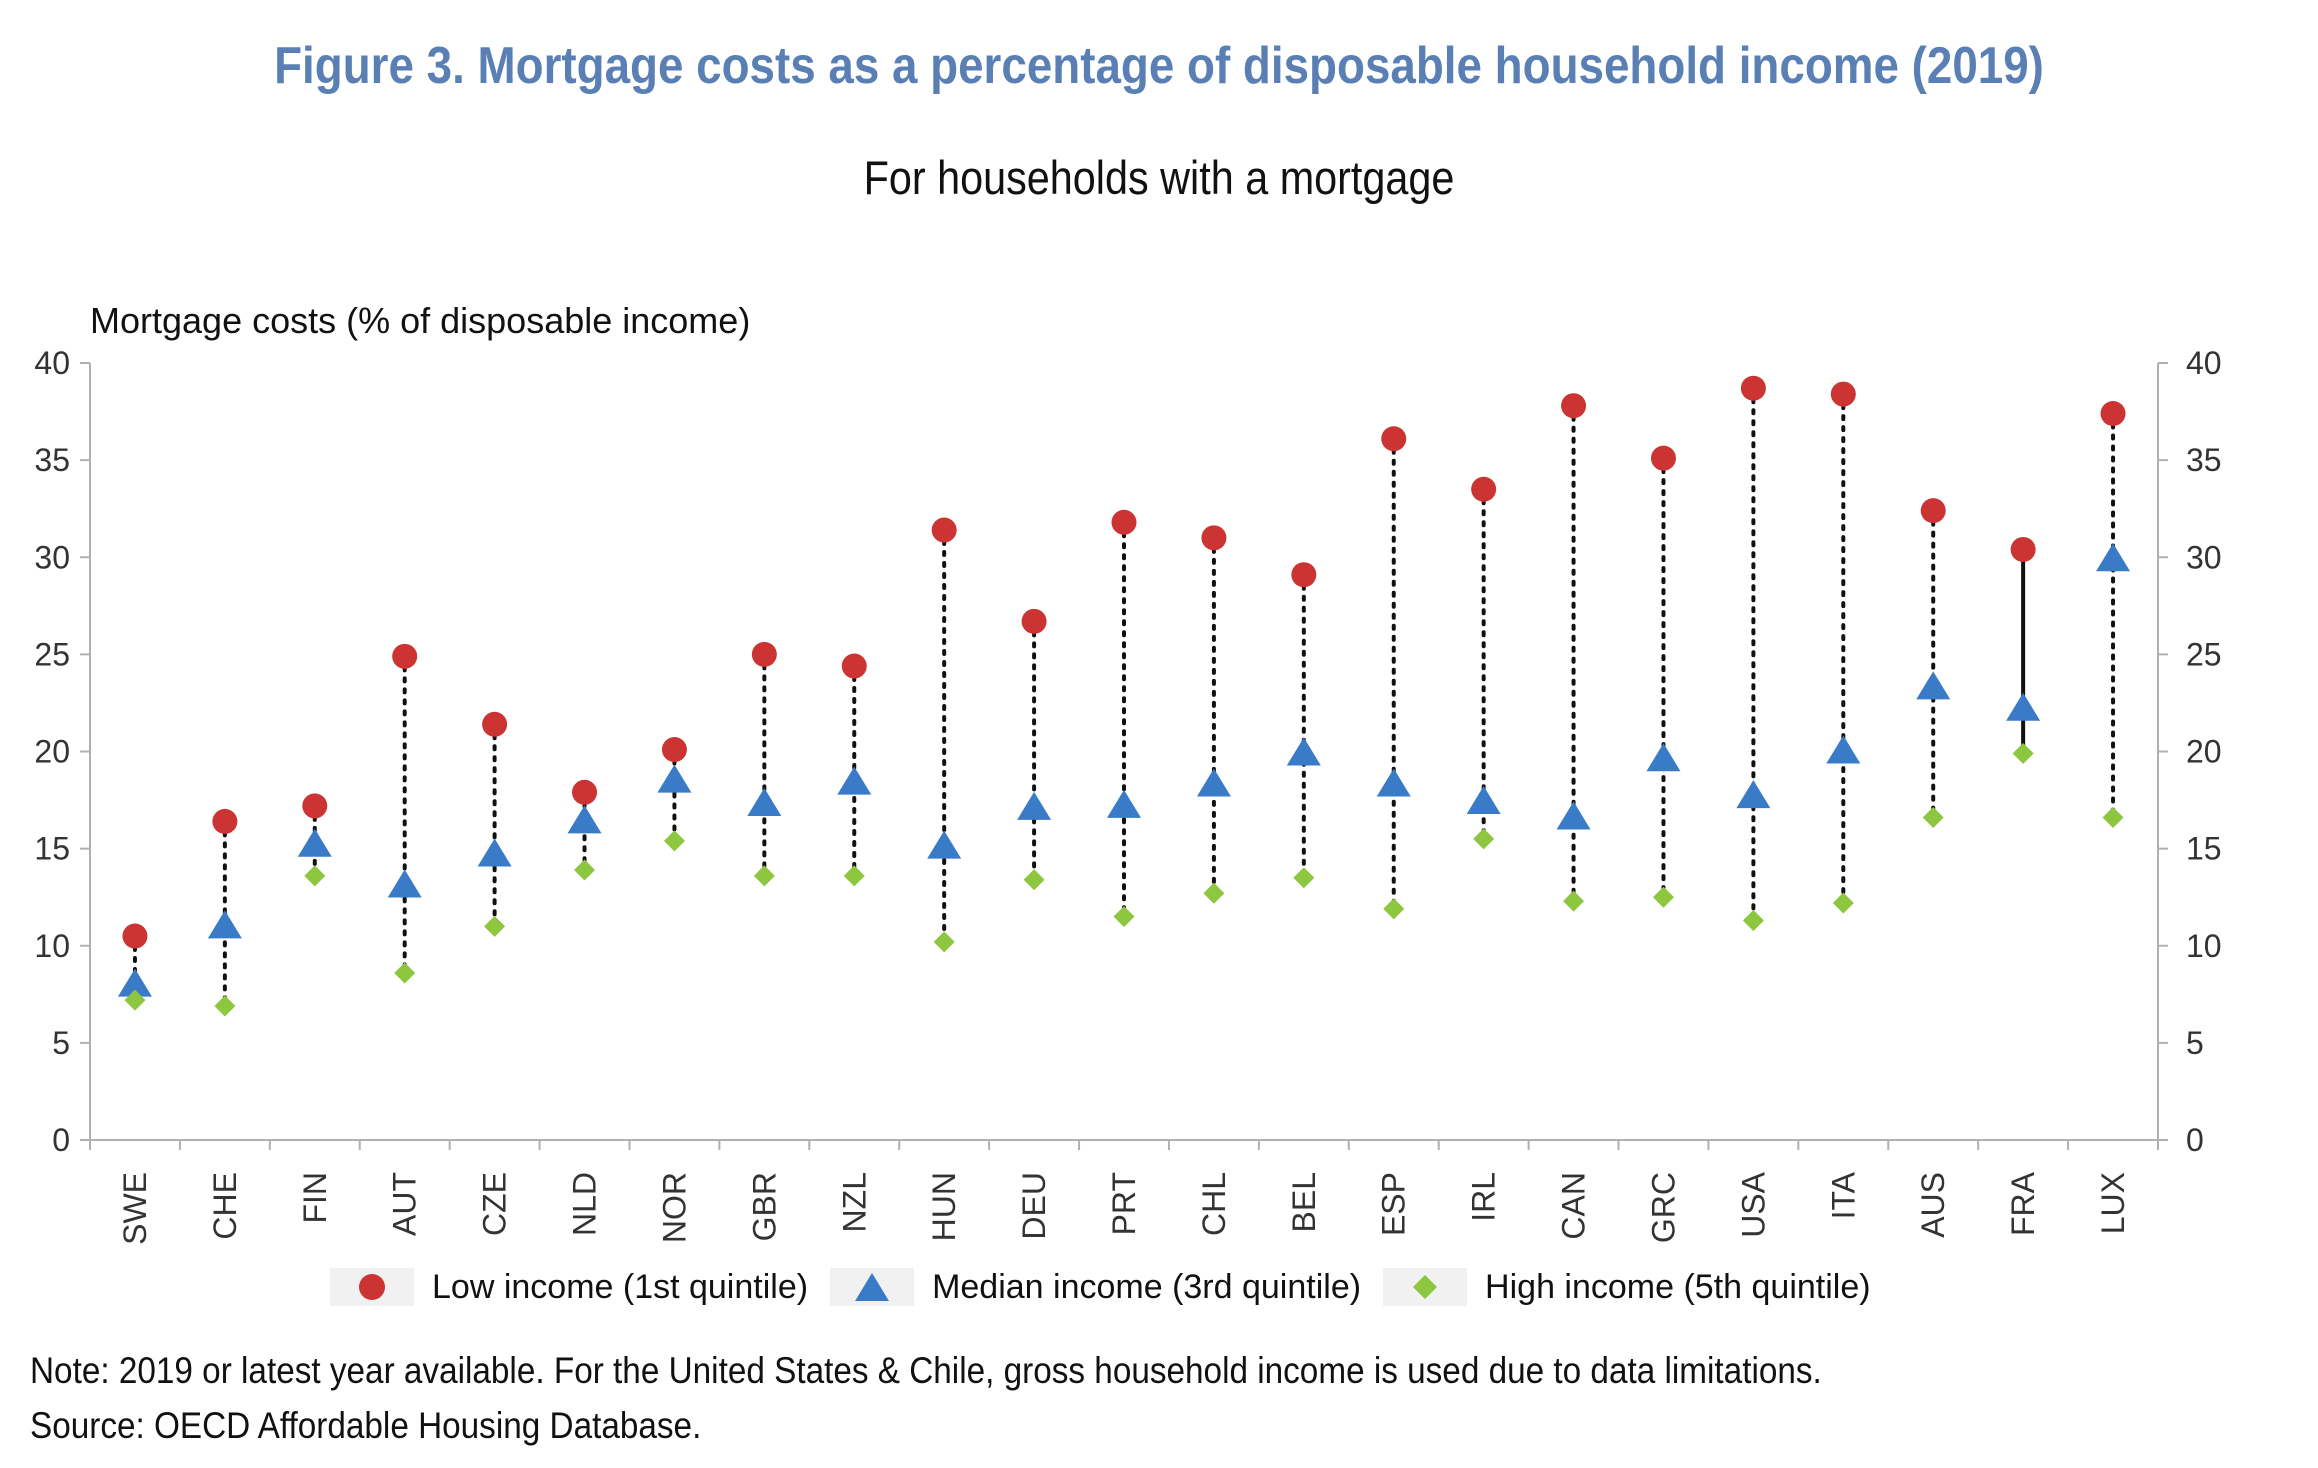  I want to click on x-tick-label-aut: AUT, so click(405, 1204).